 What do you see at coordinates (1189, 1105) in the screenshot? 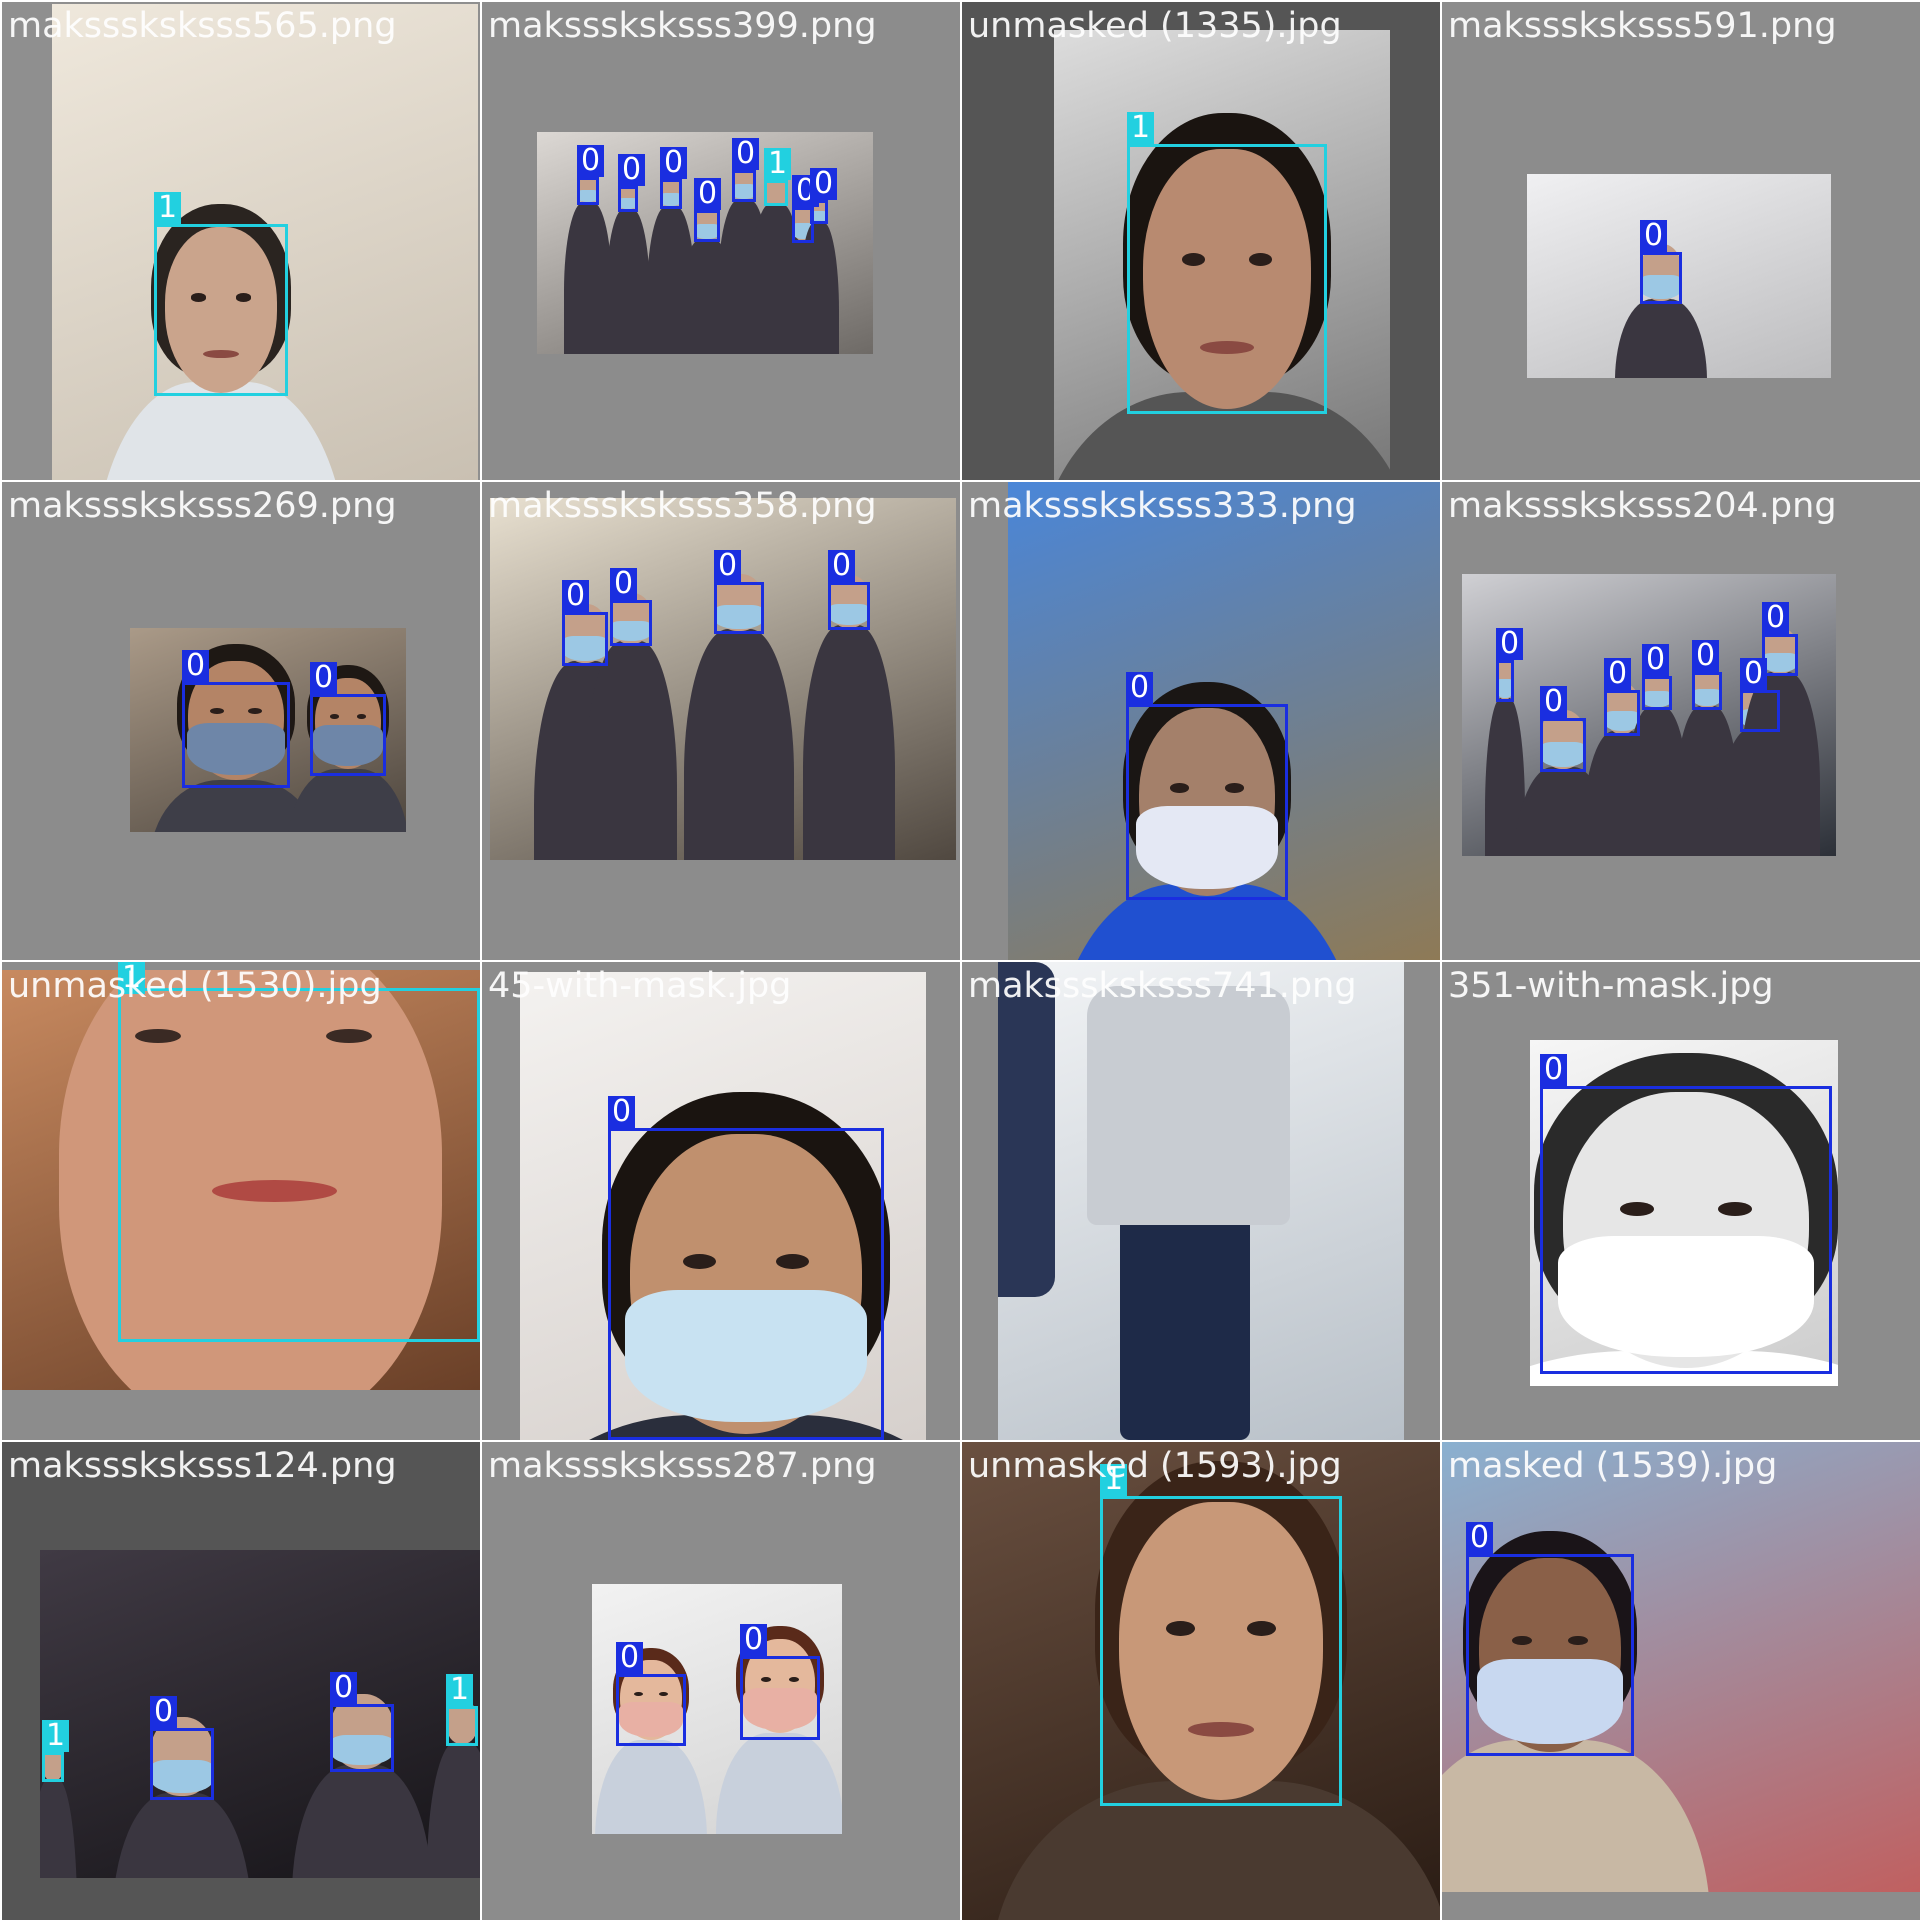
I see `torso-shape` at bounding box center [1189, 1105].